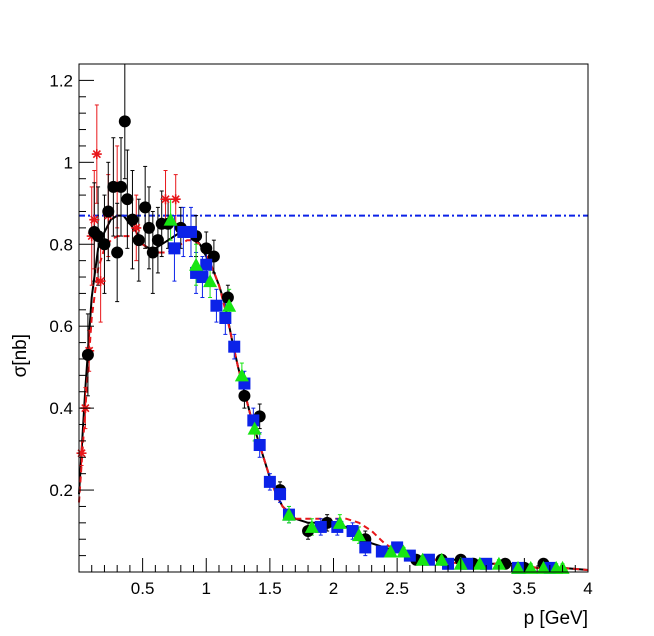 This screenshot has height=636, width=654. I want to click on y-tick-label: 0.4, so click(61, 408).